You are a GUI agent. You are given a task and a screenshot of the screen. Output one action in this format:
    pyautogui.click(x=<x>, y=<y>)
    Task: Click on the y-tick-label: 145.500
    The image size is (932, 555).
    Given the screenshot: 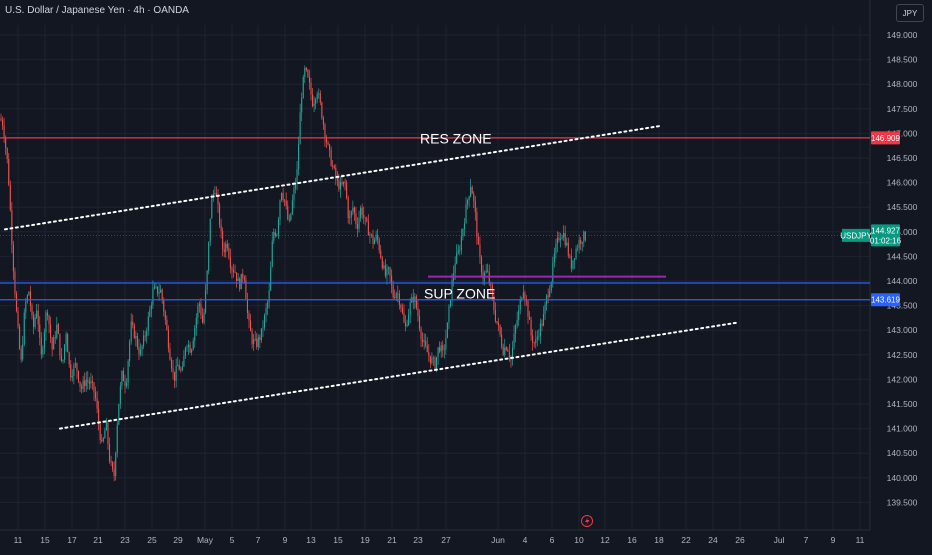 What is the action you would take?
    pyautogui.click(x=902, y=207)
    